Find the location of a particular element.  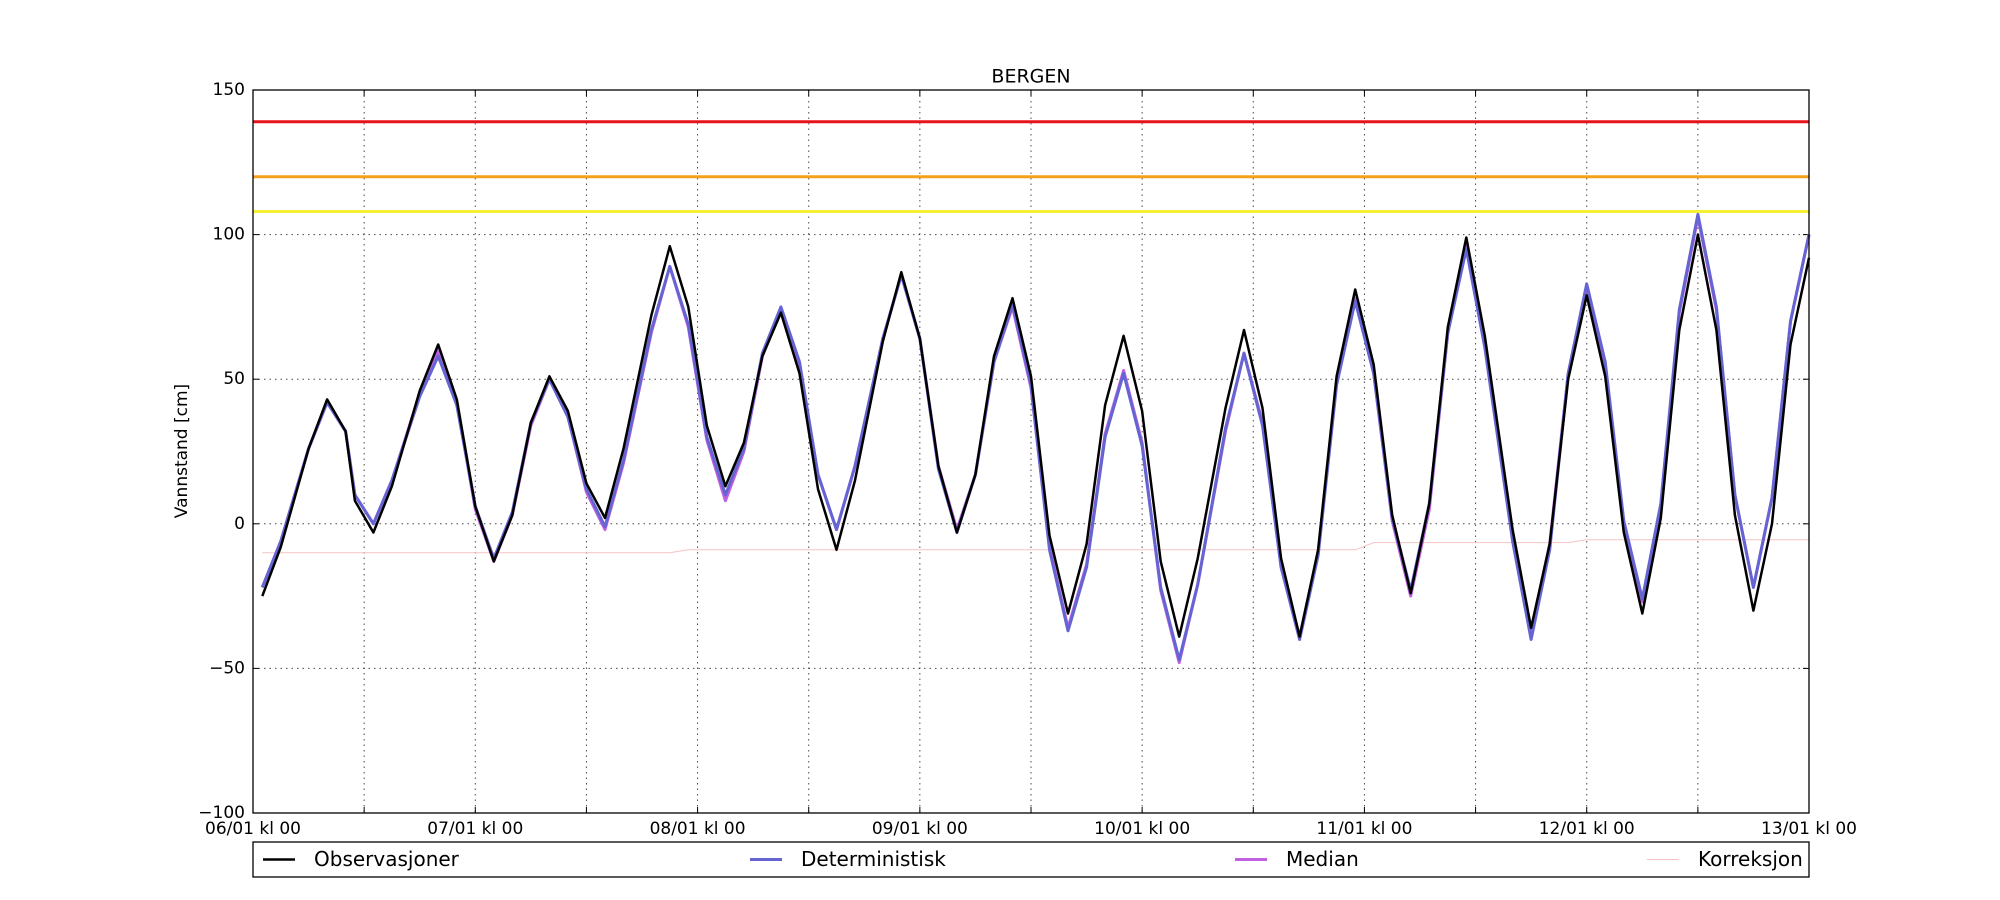

y-axis-label: Vannstand [cm] is located at coordinates (182, 451).